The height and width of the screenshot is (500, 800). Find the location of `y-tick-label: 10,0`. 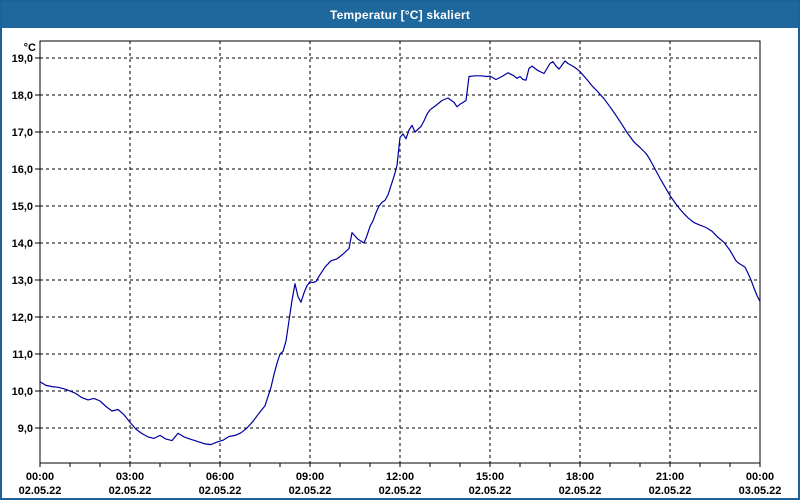

y-tick-label: 10,0 is located at coordinates (22, 392).